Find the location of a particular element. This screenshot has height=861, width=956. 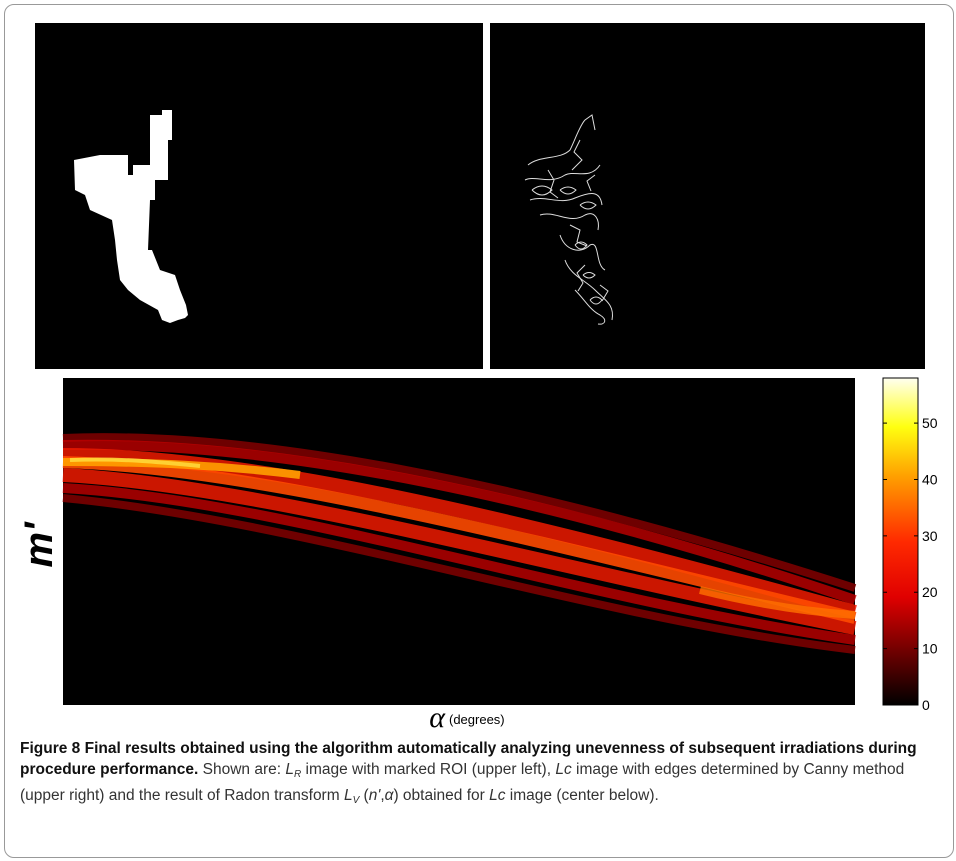

caption-run: ( is located at coordinates (364, 795).